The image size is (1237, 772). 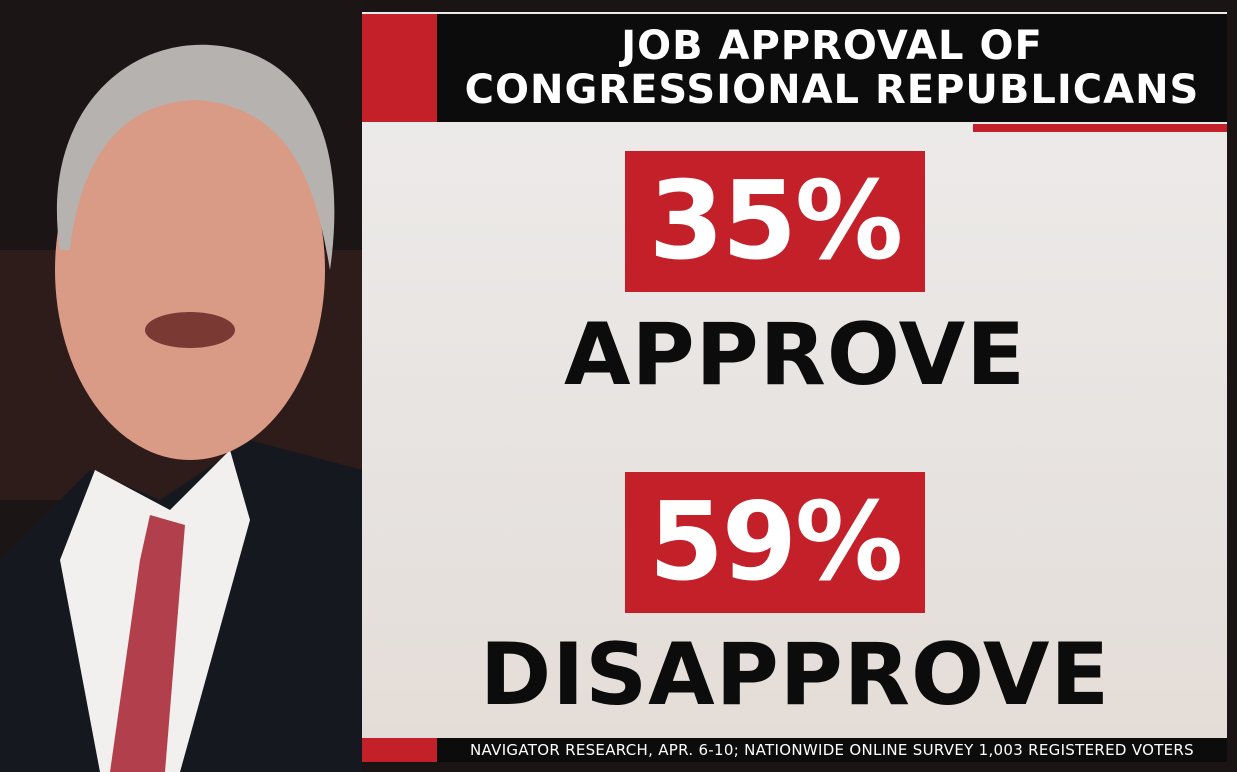 I want to click on label: DISAPPROVE, so click(x=795, y=675).